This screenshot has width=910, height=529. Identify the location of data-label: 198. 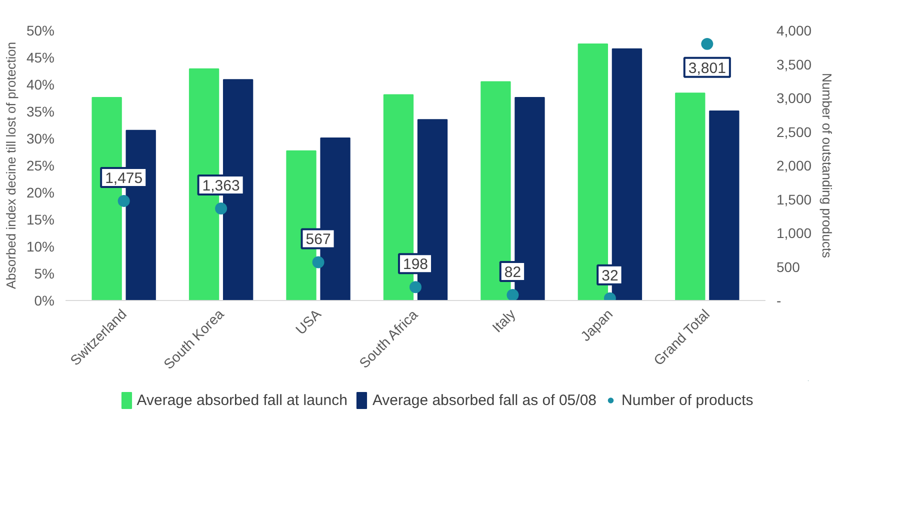
(415, 265).